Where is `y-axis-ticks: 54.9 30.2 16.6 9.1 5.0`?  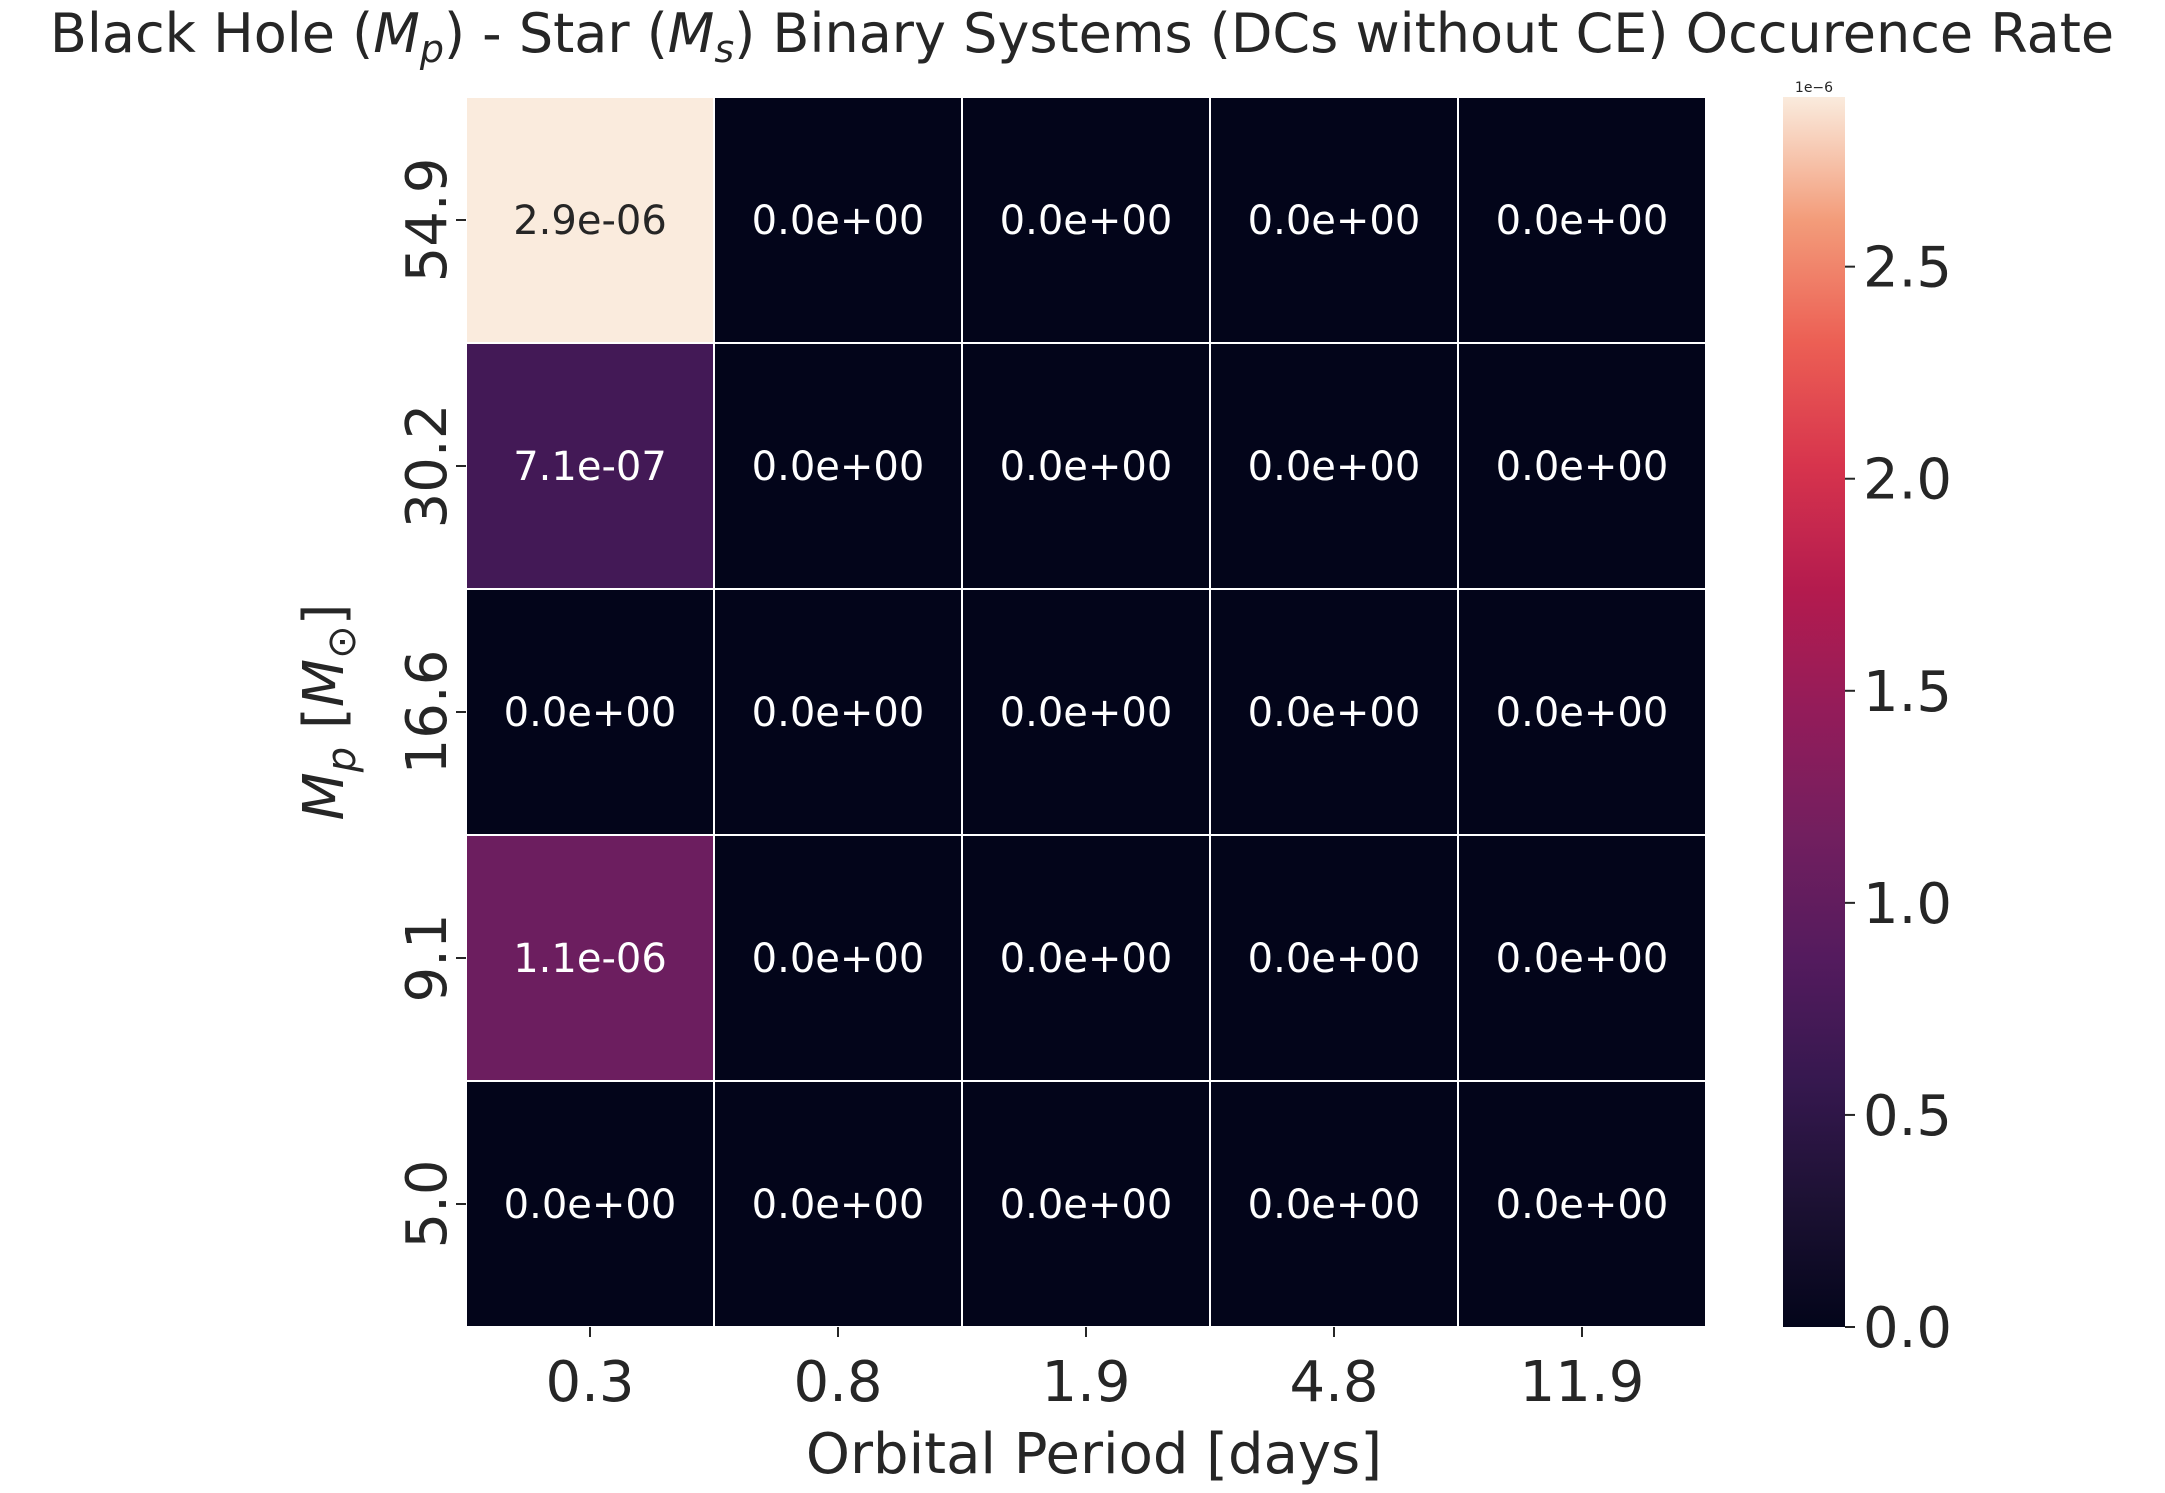 y-axis-ticks: 54.9 30.2 16.6 9.1 5.0 is located at coordinates (430, 703).